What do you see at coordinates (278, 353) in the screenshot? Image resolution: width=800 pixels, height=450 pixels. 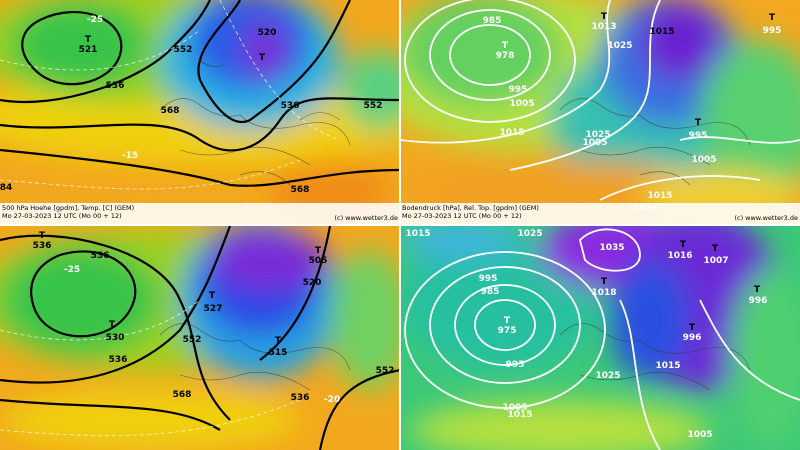 I see `contour-label: 515` at bounding box center [278, 353].